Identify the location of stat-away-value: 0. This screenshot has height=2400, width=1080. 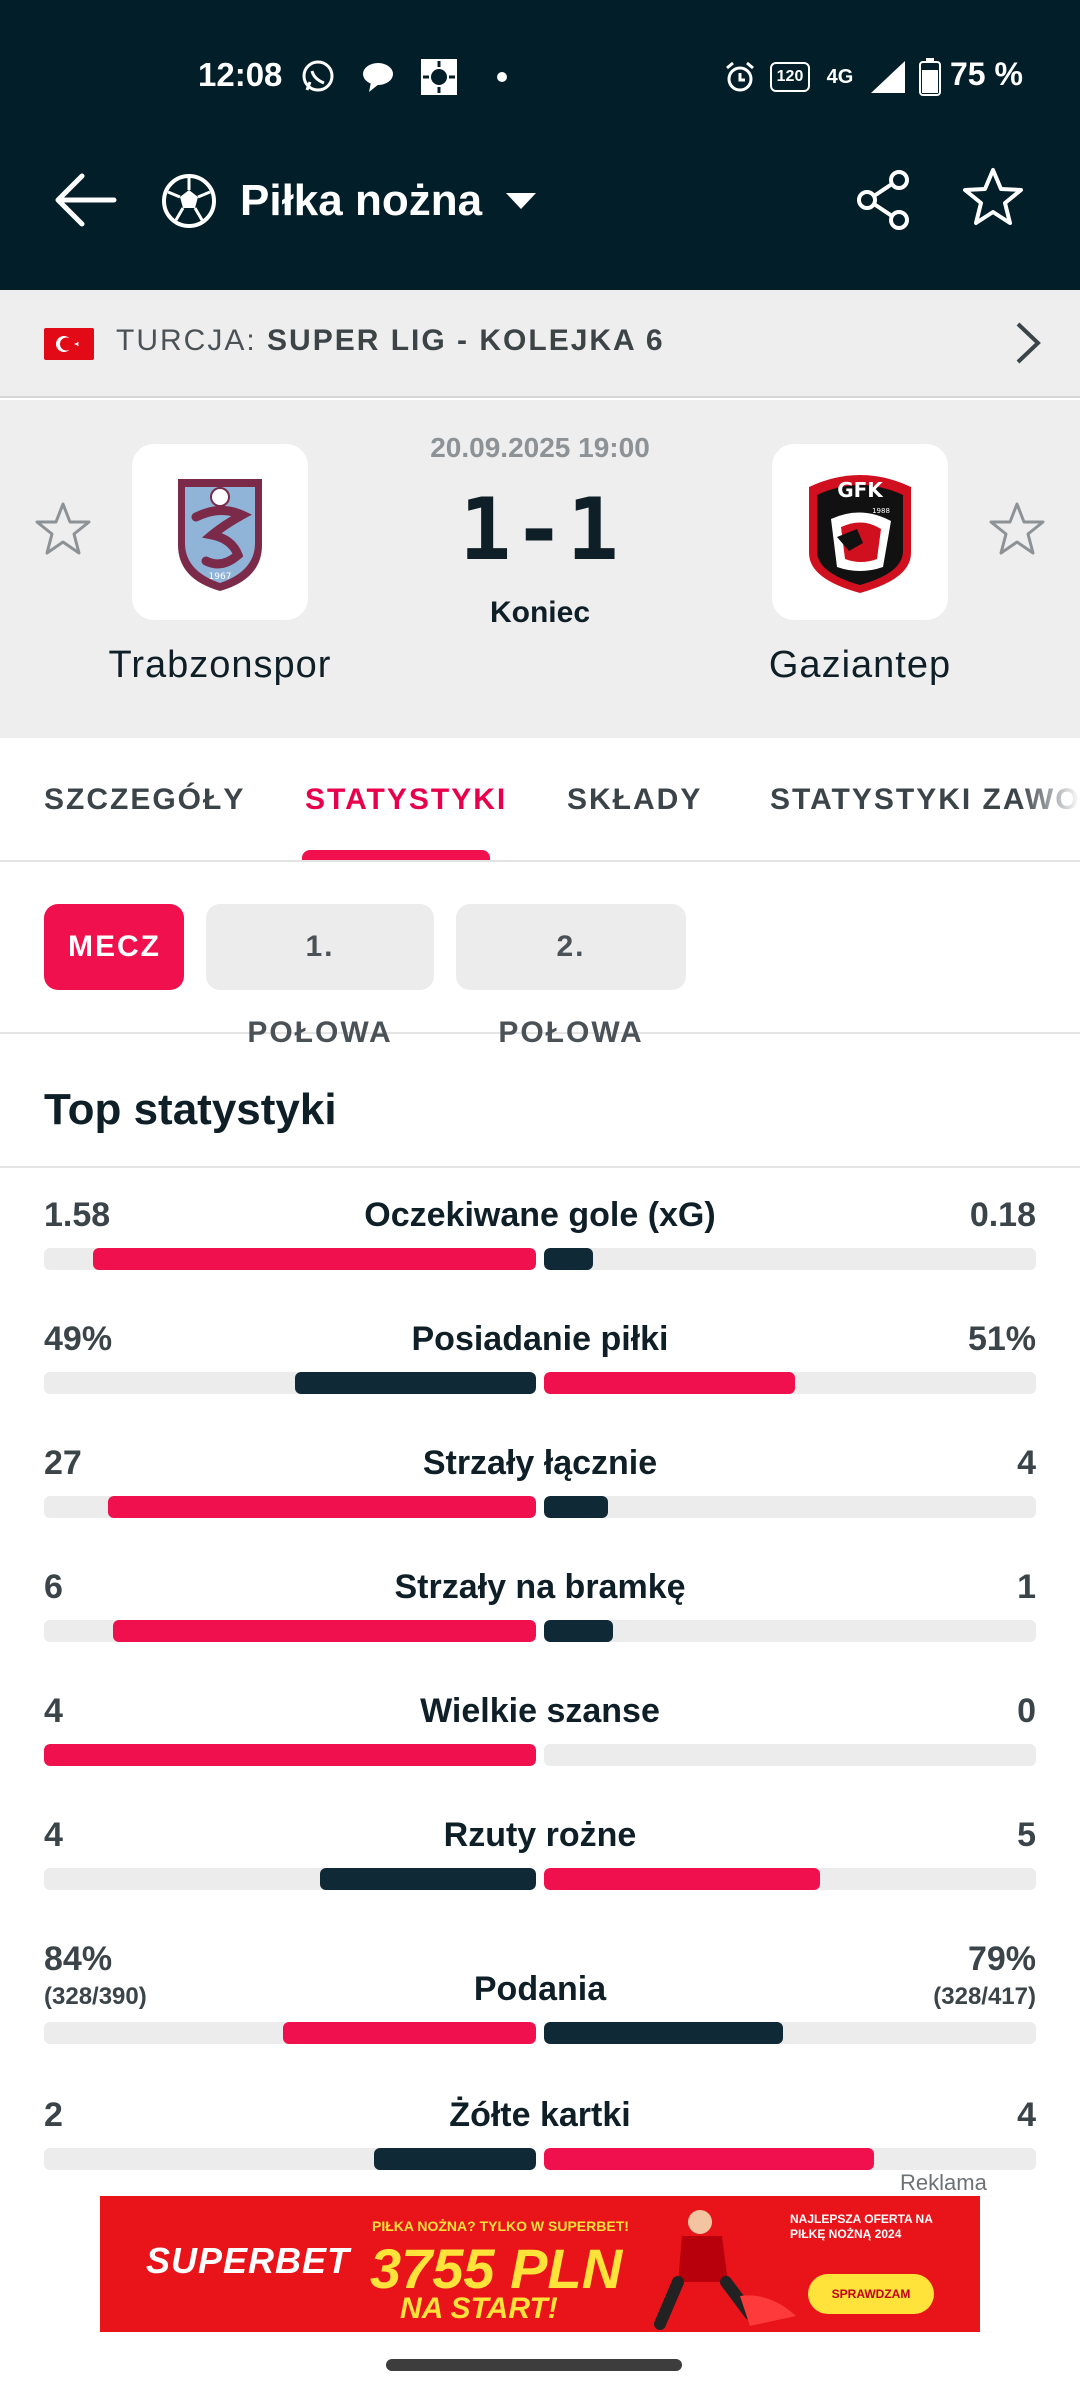
(1026, 1711).